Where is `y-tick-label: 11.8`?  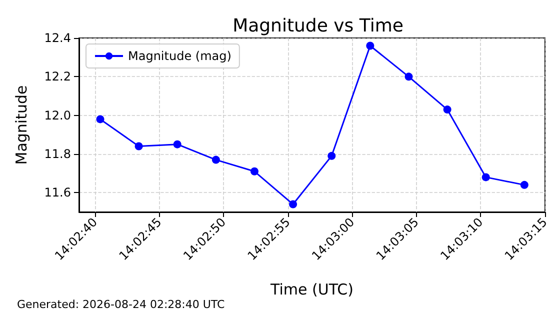
y-tick-label: 11.8 is located at coordinates (57, 154).